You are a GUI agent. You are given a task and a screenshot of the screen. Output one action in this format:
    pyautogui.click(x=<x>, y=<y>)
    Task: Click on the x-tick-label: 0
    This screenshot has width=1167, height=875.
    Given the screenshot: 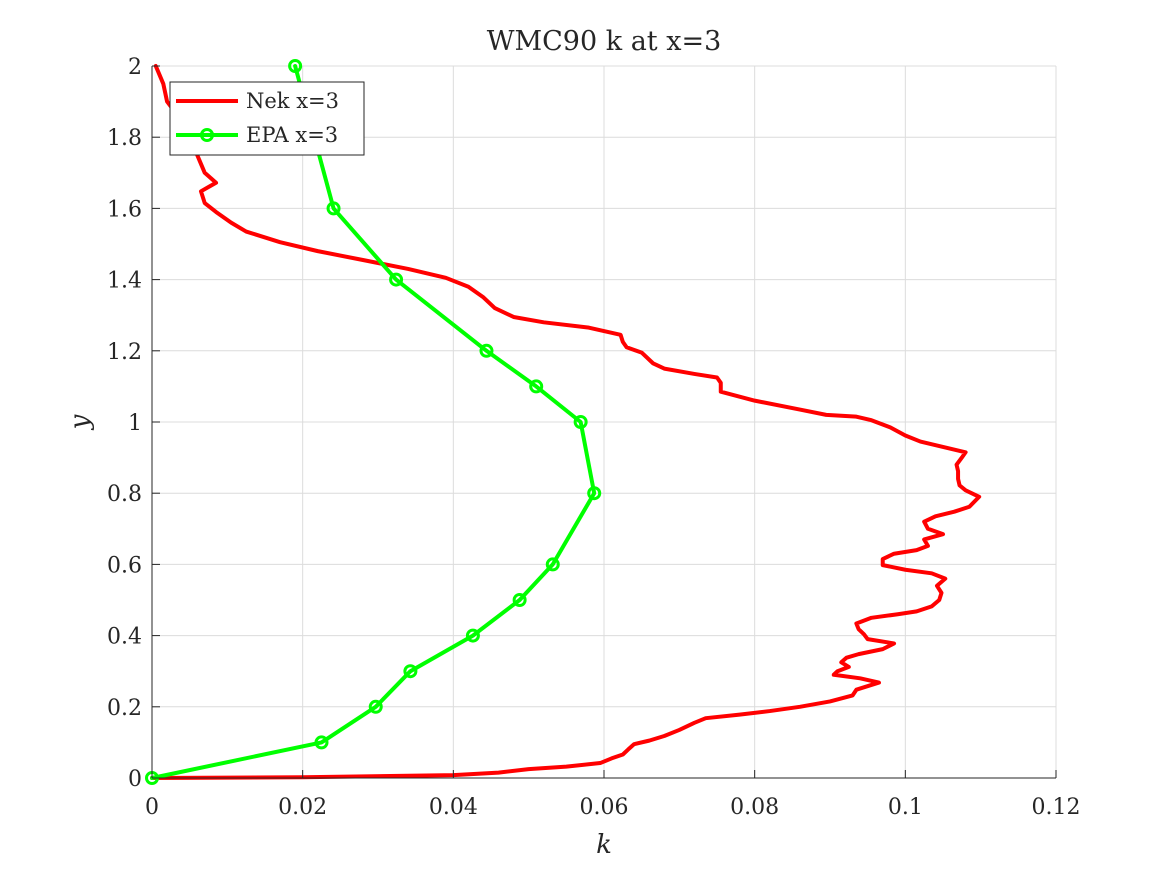 What is the action you would take?
    pyautogui.click(x=152, y=807)
    